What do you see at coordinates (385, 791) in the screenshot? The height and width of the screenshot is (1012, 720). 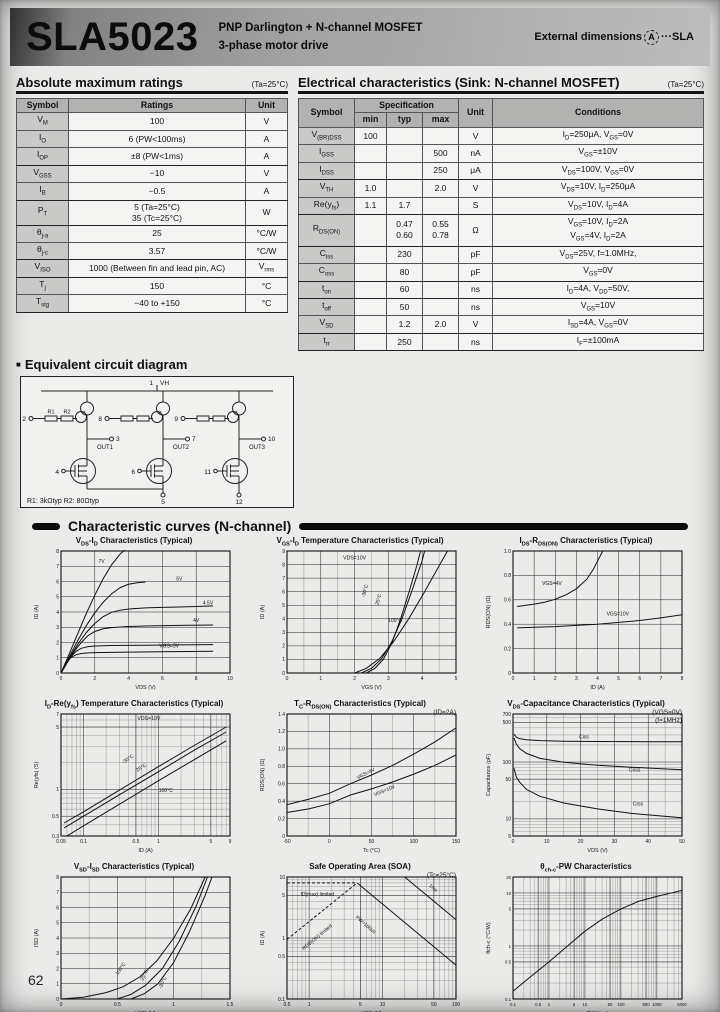 I see `svg-text: VGS=10V` at bounding box center [385, 791].